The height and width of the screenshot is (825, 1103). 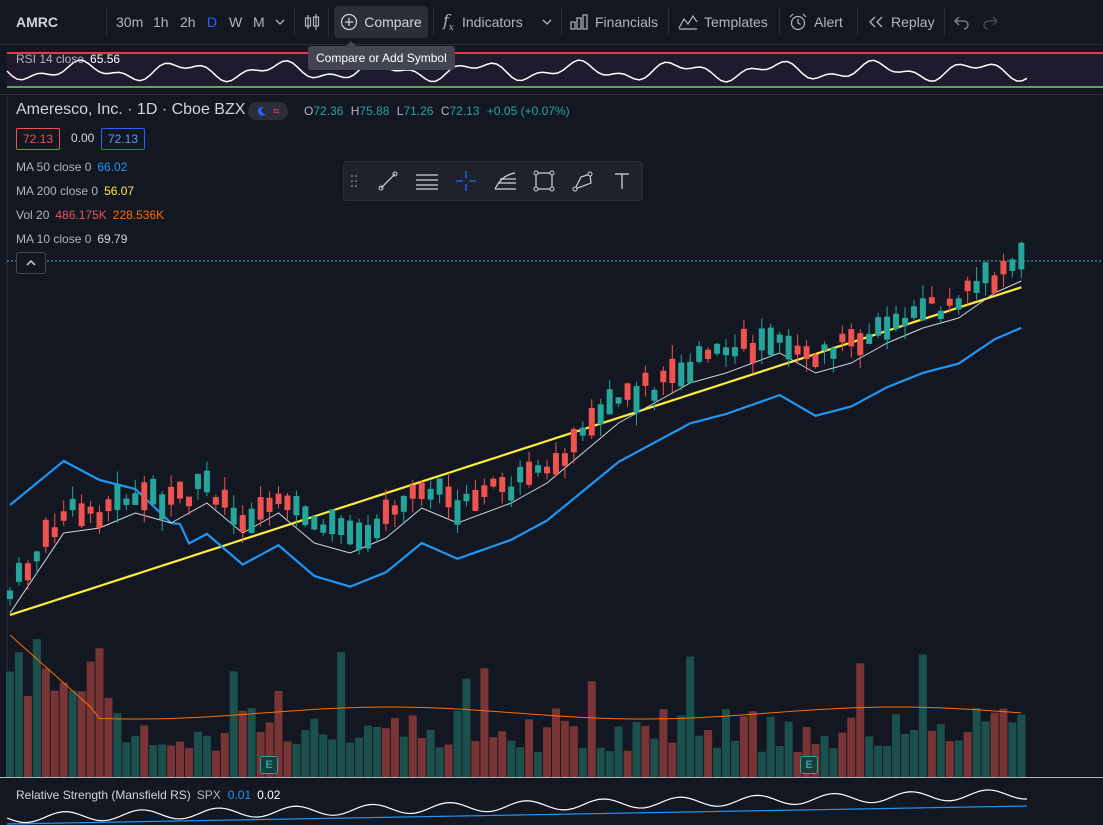 What do you see at coordinates (33, 215) in the screenshot?
I see `volume-label: Vol 20` at bounding box center [33, 215].